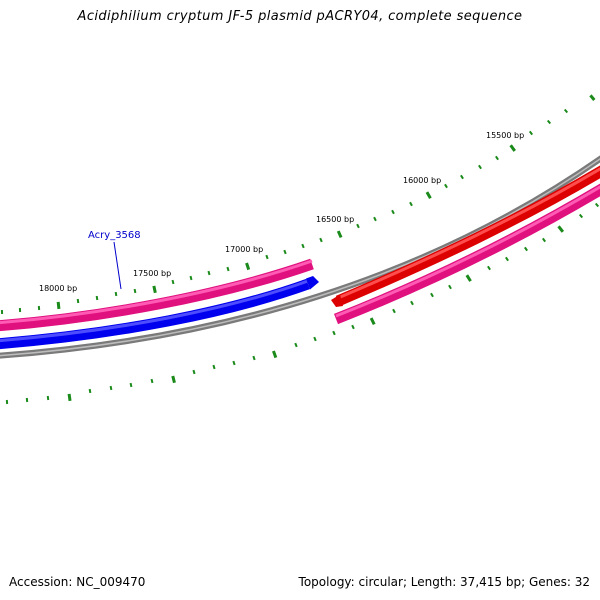  What do you see at coordinates (152, 273) in the screenshot?
I see `tick-label-17500: 17500 bp` at bounding box center [152, 273].